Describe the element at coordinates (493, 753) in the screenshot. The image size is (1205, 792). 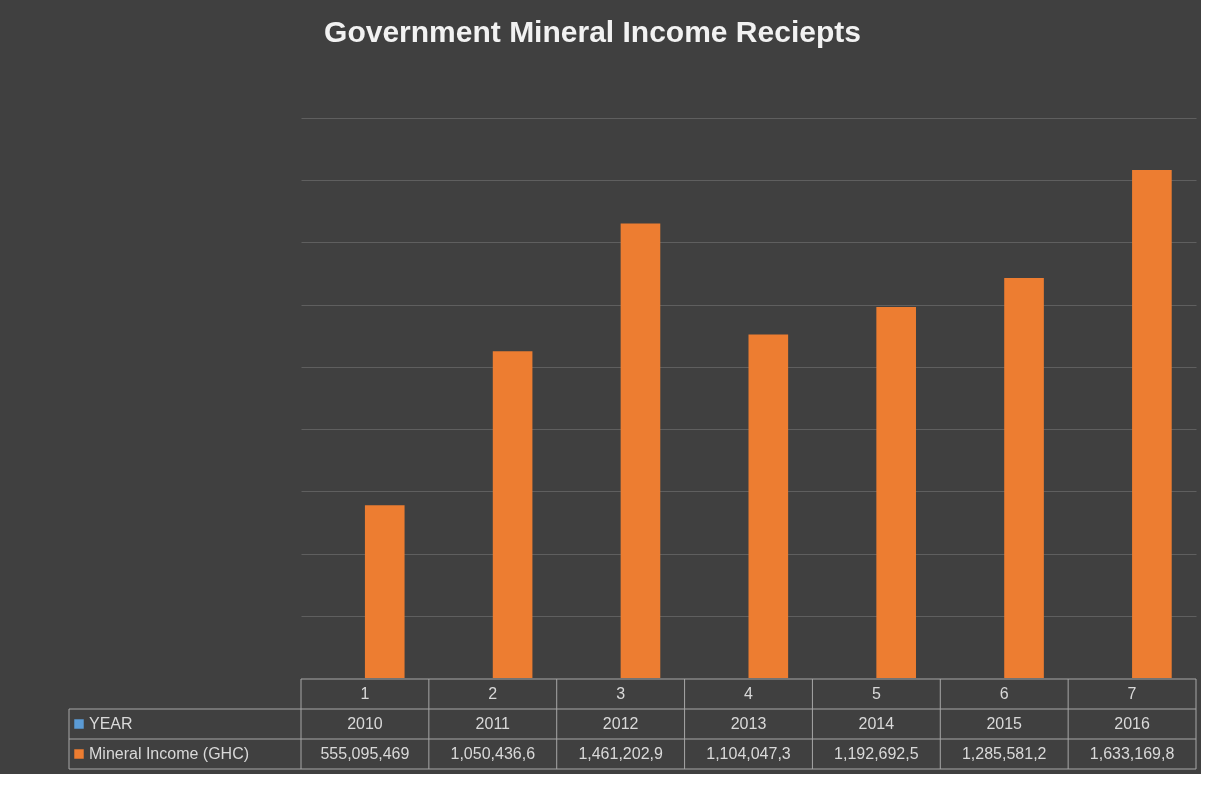
I see `data-label: 1,050,436,6` at that location.